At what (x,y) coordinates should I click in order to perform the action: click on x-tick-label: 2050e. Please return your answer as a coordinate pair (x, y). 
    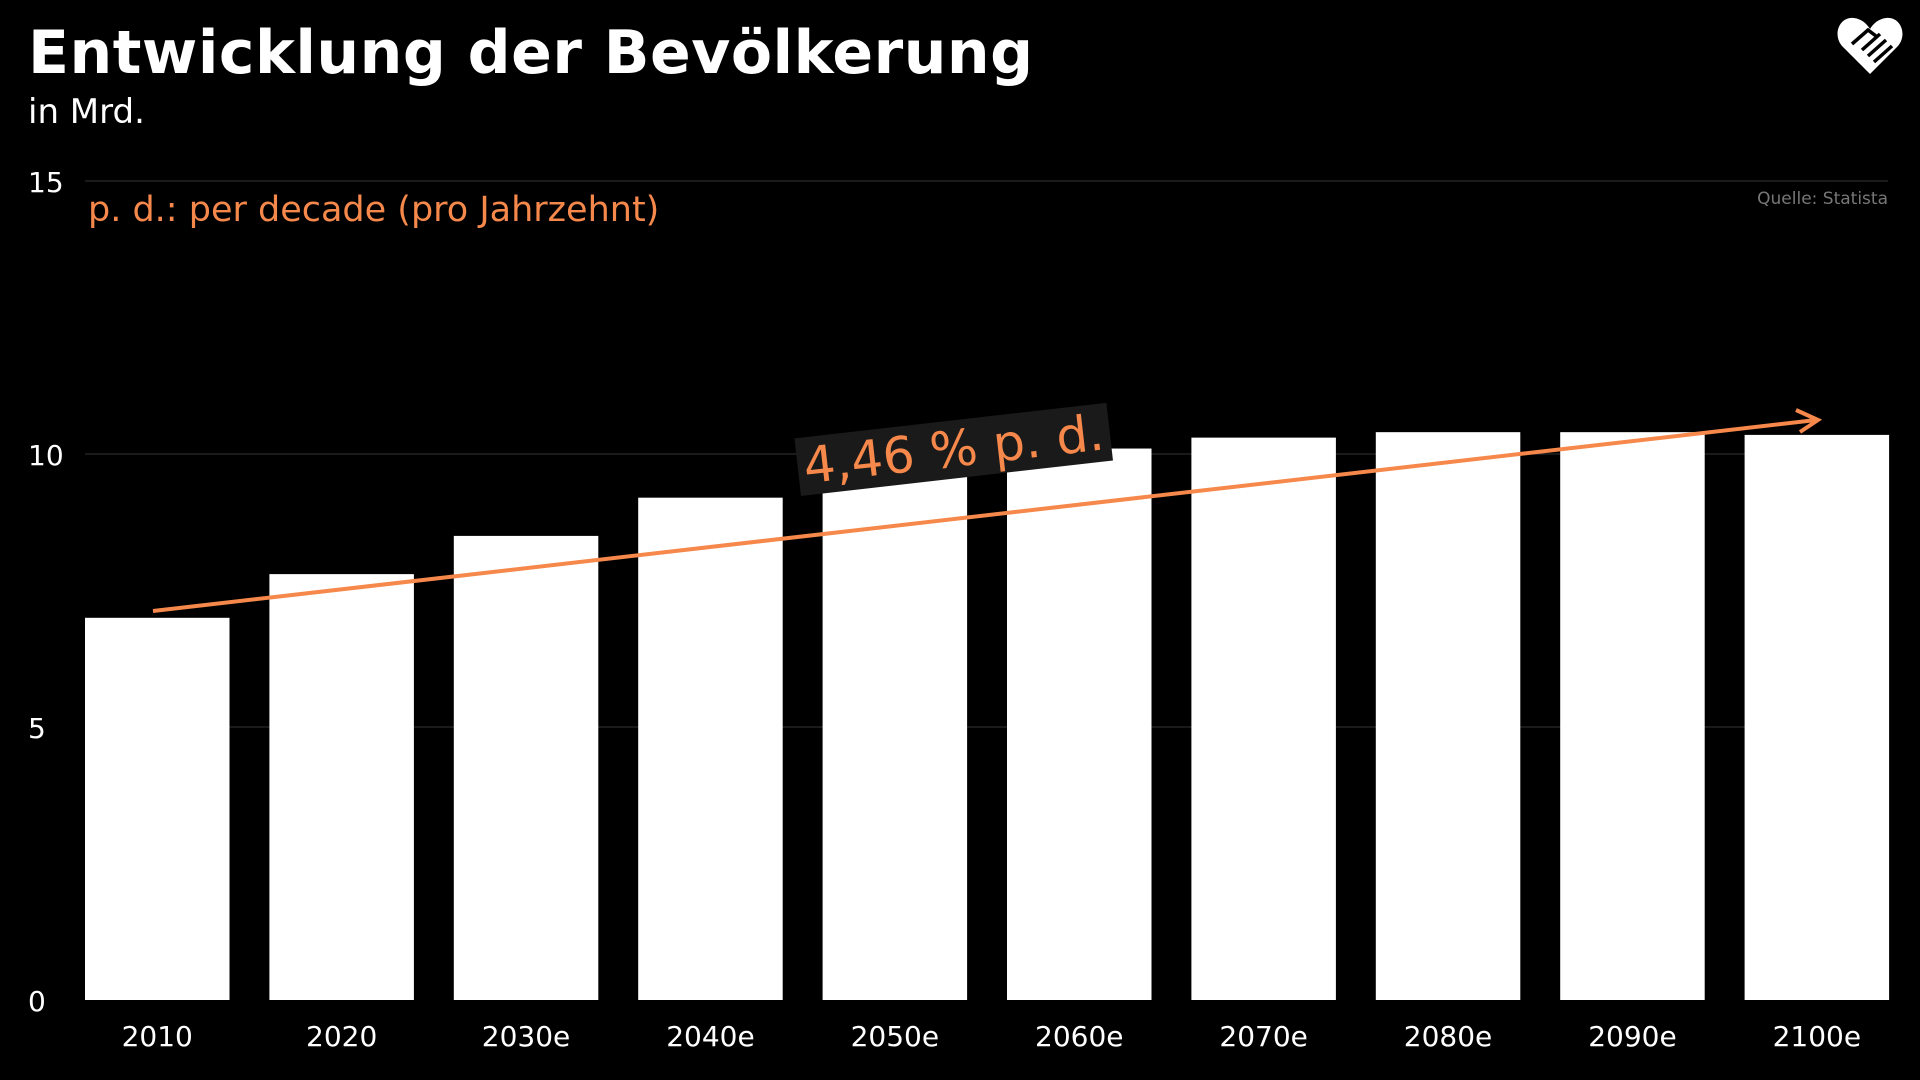
    Looking at the image, I should click on (895, 1036).